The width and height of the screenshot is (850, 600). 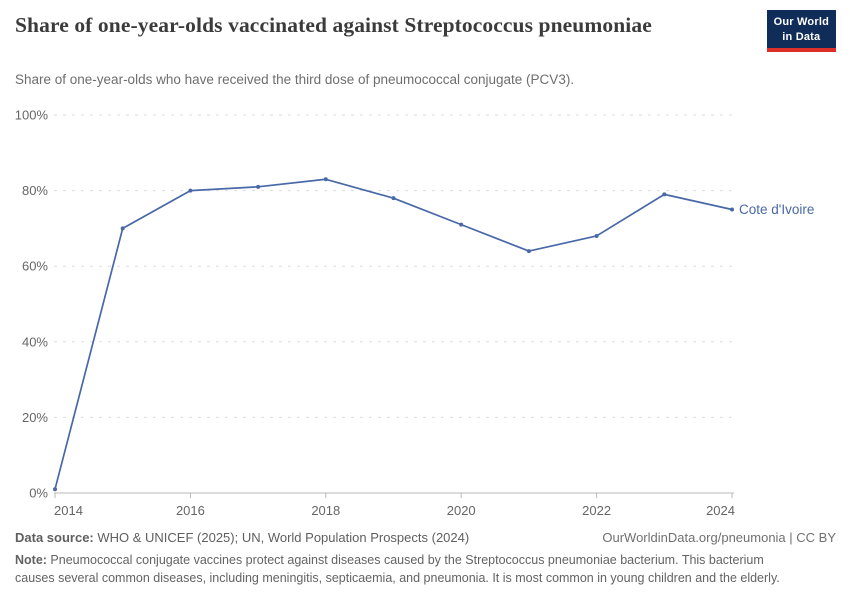 I want to click on y-tick-label: 0%, so click(x=38, y=493).